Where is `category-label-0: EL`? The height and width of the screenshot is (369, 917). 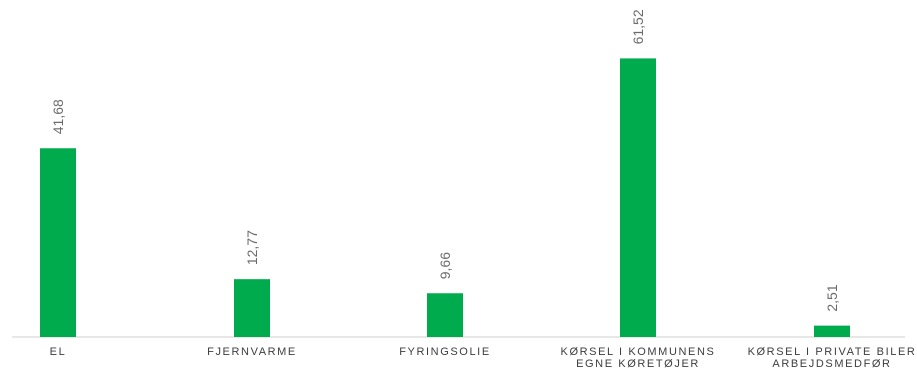 category-label-0: EL is located at coordinates (58, 352).